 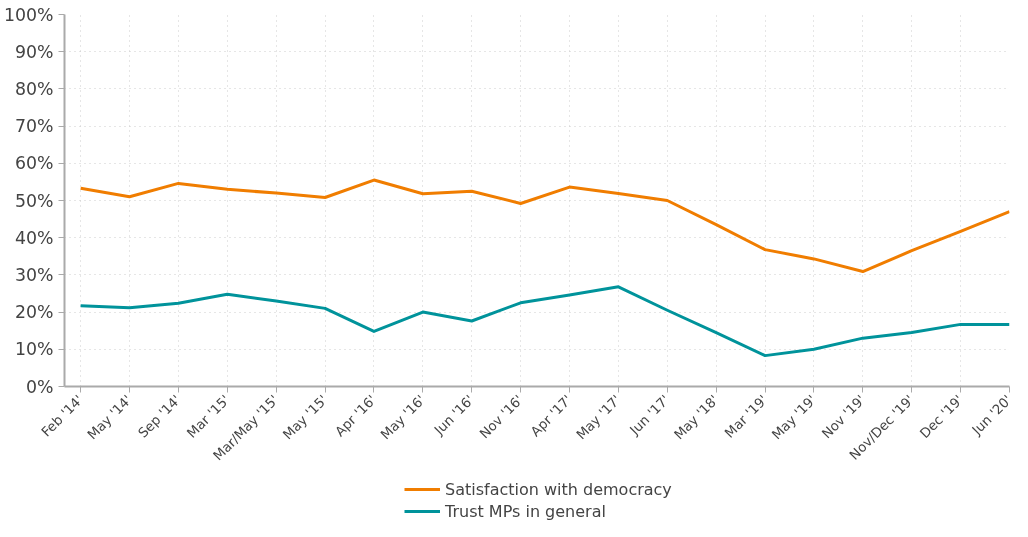 What do you see at coordinates (941, 417) in the screenshot?
I see `x-tick-label: Dec '19'` at bounding box center [941, 417].